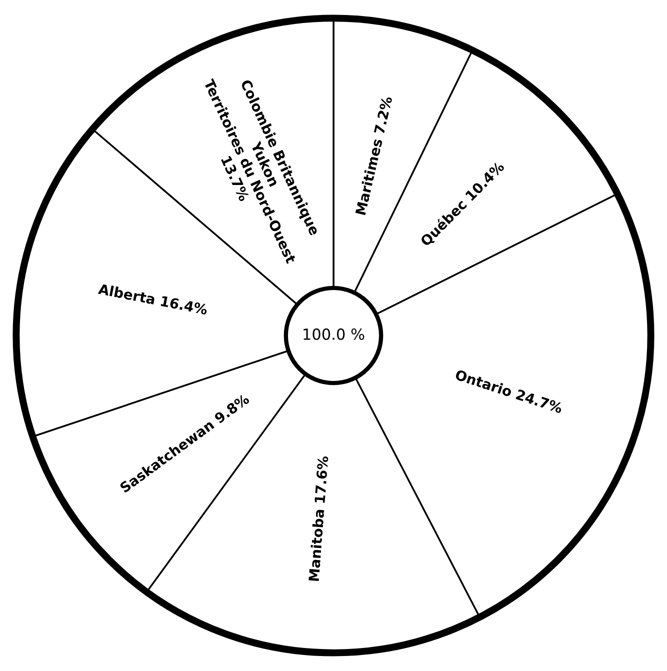 This screenshot has width=667, height=671. Describe the element at coordinates (334, 334) in the screenshot. I see `text: 100.0 %` at that location.